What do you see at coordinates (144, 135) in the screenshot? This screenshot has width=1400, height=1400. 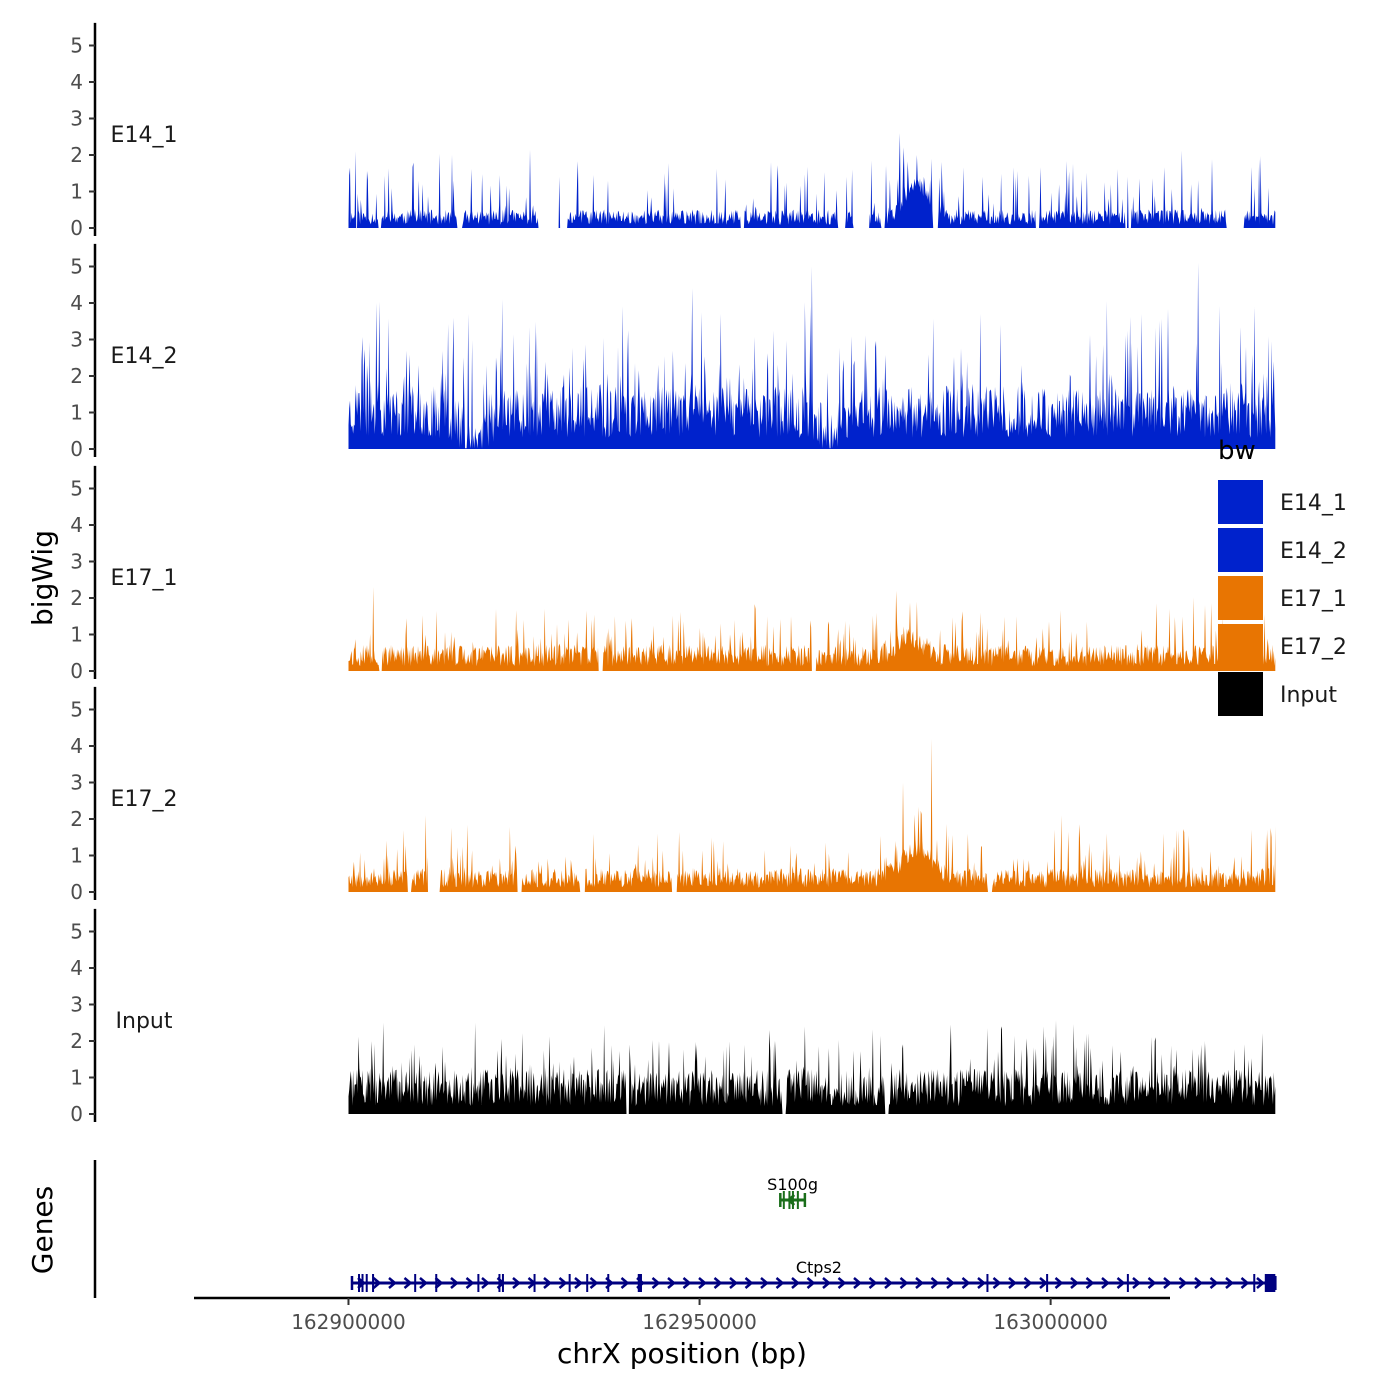 I see `track-label: E14_1` at bounding box center [144, 135].